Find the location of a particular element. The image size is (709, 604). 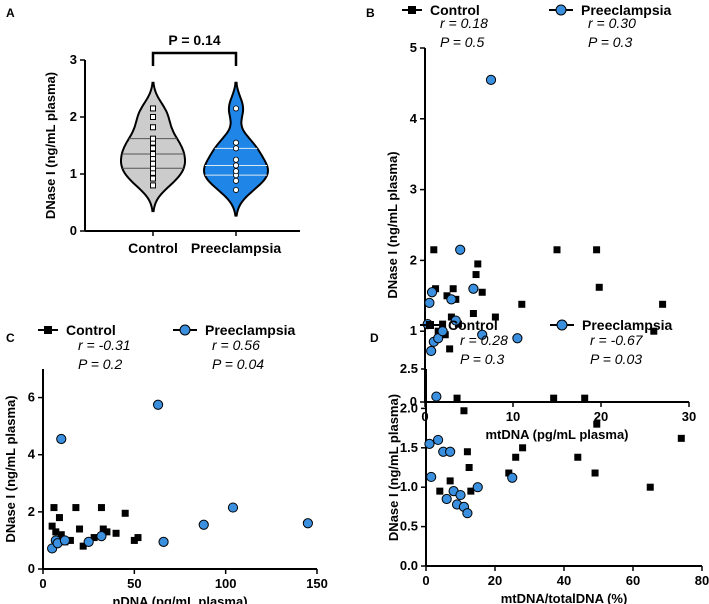

c-x-tick-label: 100 is located at coordinates (226, 583).